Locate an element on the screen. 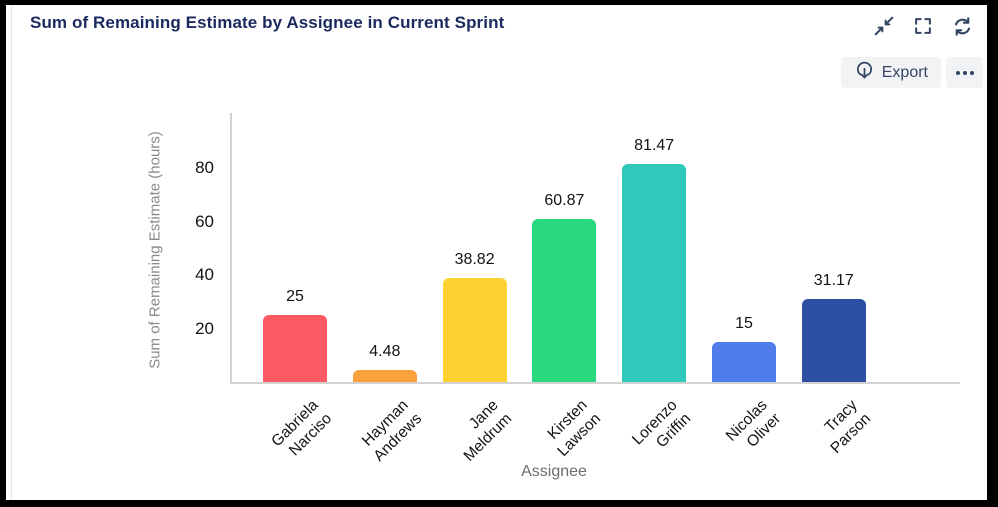 The width and height of the screenshot is (998, 507). refresh-button is located at coordinates (962, 26).